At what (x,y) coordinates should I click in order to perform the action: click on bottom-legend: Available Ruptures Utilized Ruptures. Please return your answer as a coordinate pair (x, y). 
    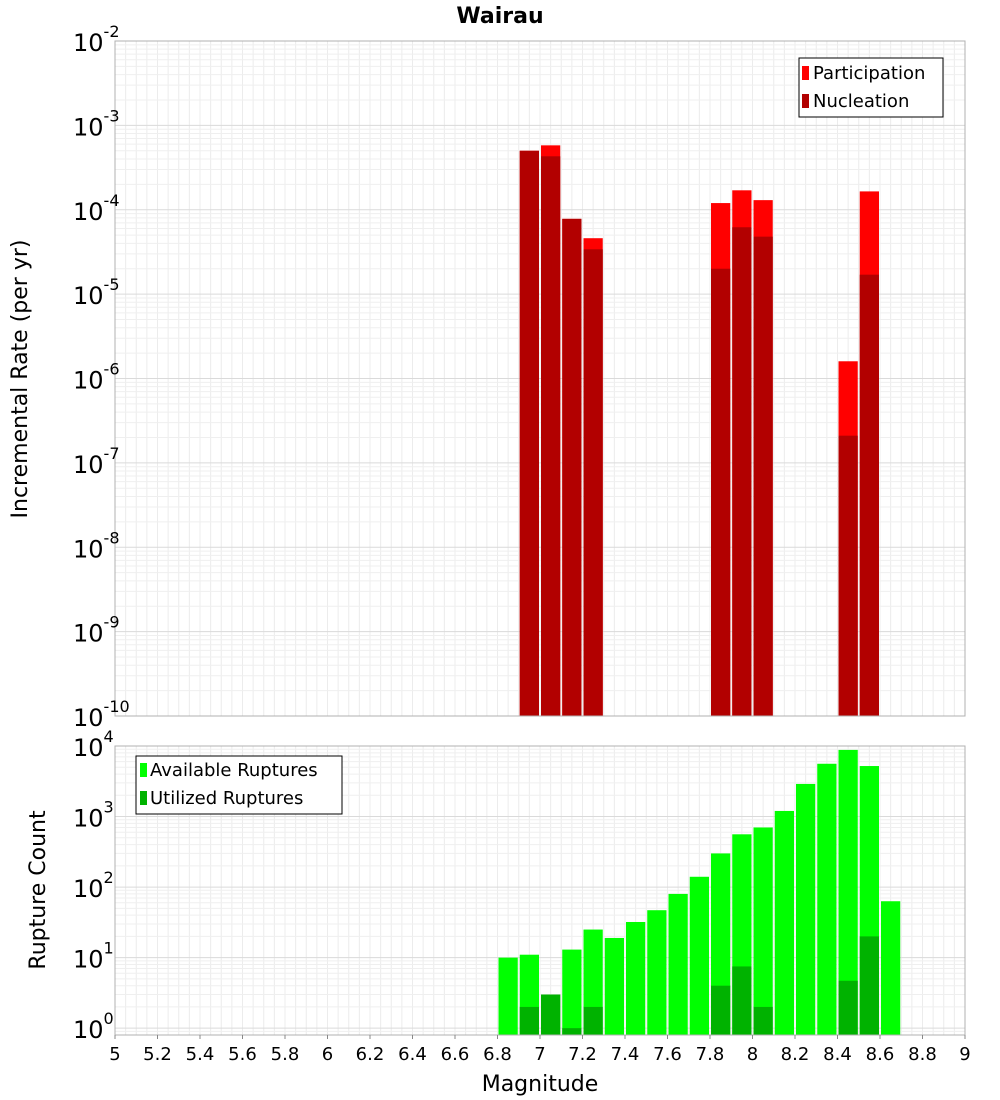
    Looking at the image, I should click on (239, 785).